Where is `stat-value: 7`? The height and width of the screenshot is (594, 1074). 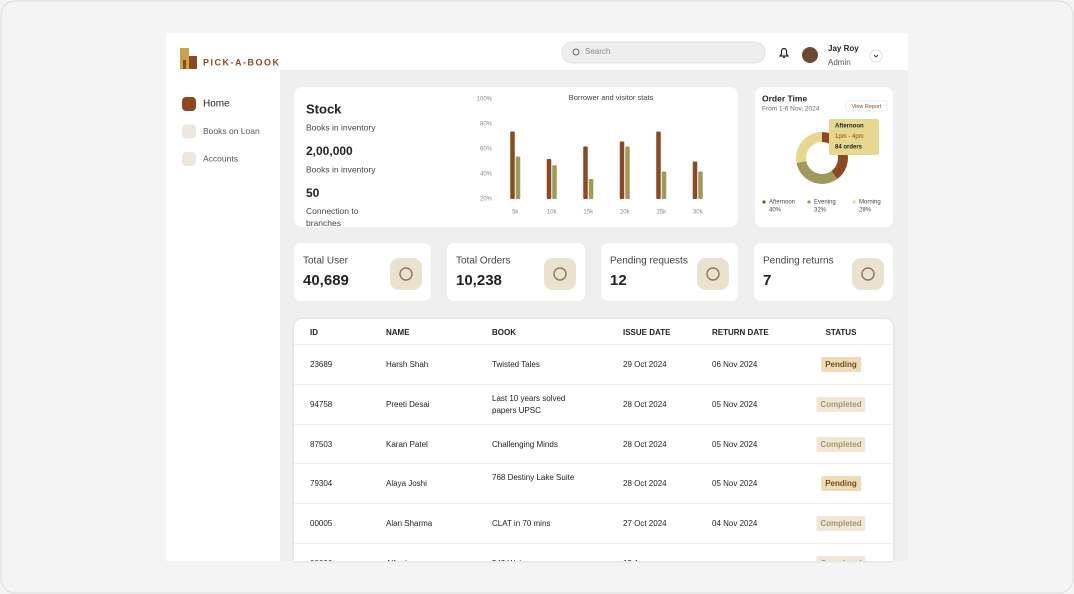
stat-value: 7 is located at coordinates (767, 280).